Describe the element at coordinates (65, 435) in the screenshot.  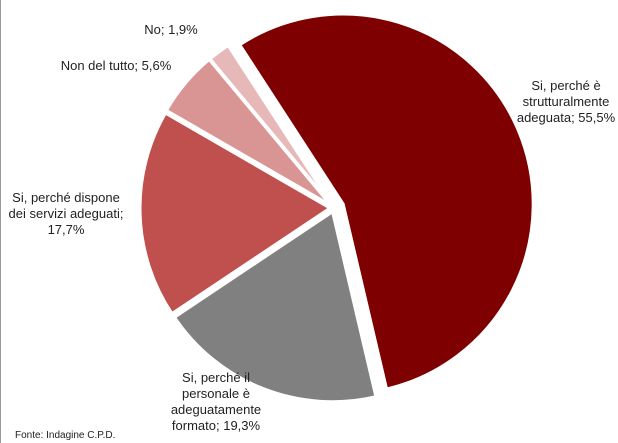
I see `source: Fonte: Indagine C.P.D.` at that location.